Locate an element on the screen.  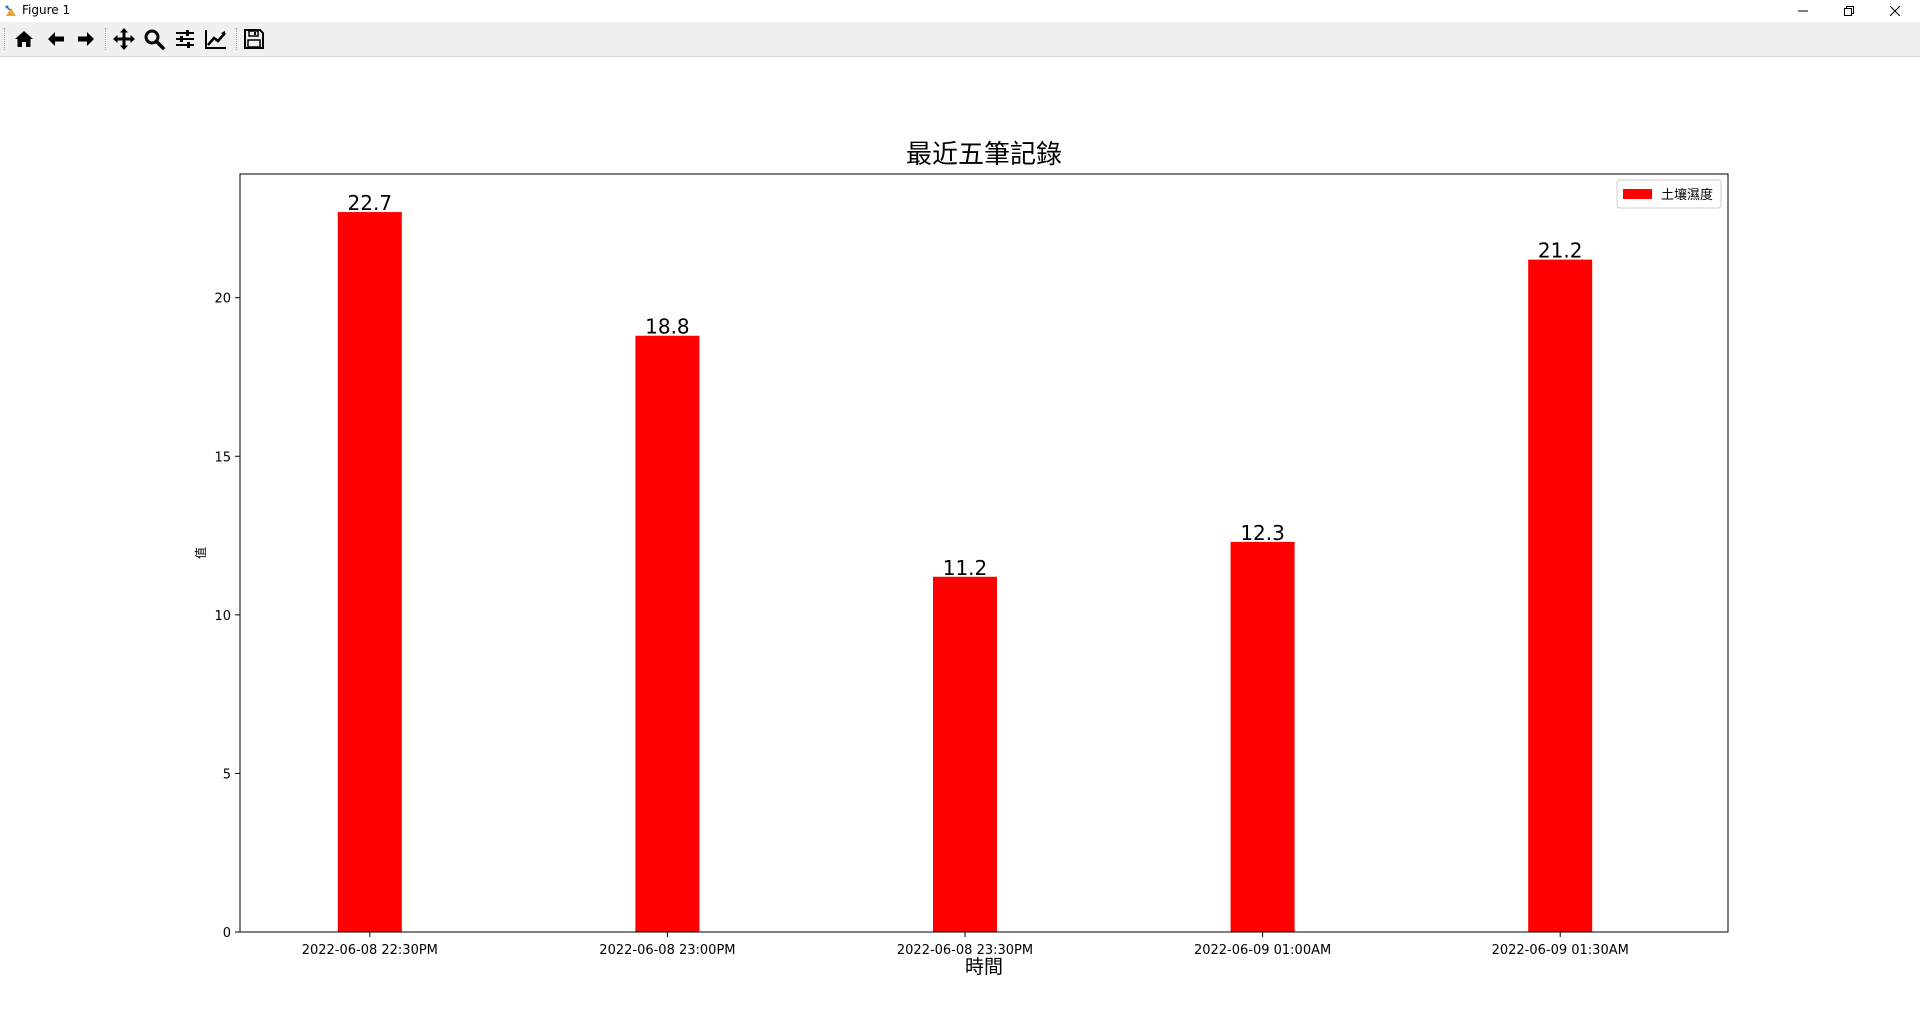
y-tick-label: 15 is located at coordinates (222, 457).